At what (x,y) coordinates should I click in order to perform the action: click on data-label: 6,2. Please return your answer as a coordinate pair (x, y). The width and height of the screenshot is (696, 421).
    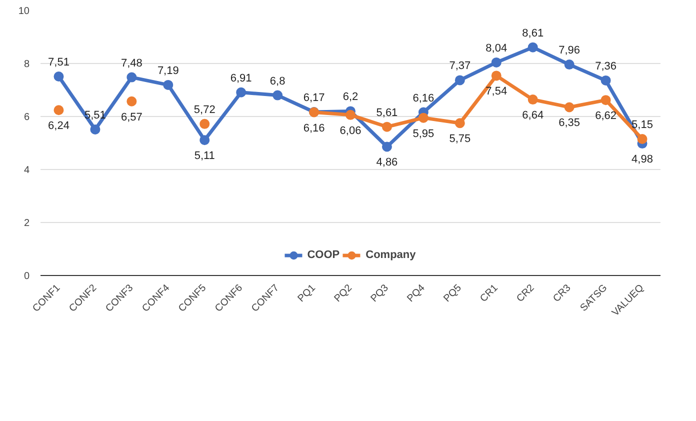
    Looking at the image, I should click on (350, 97).